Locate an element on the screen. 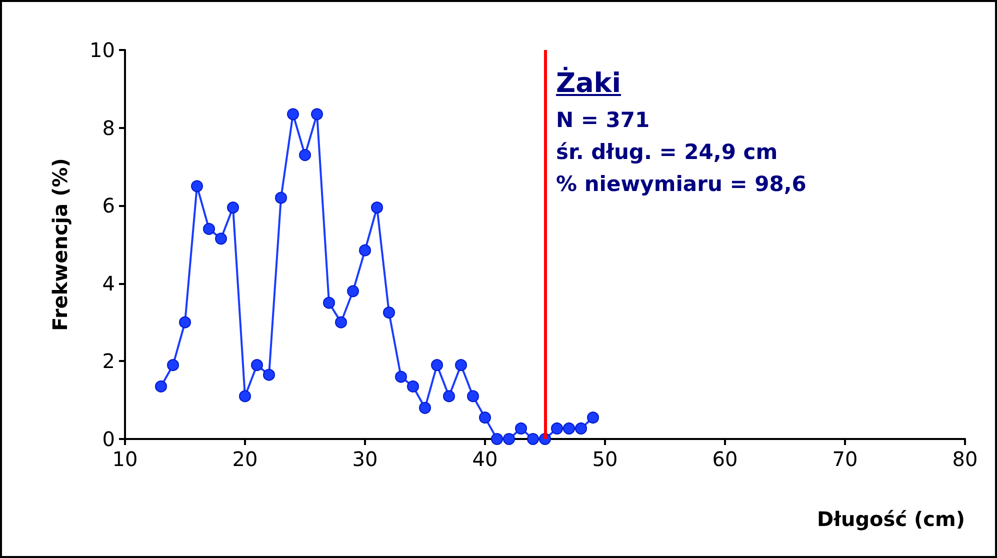 Image resolution: width=997 pixels, height=558 pixels. y-tick-label: 0 is located at coordinates (108, 439).